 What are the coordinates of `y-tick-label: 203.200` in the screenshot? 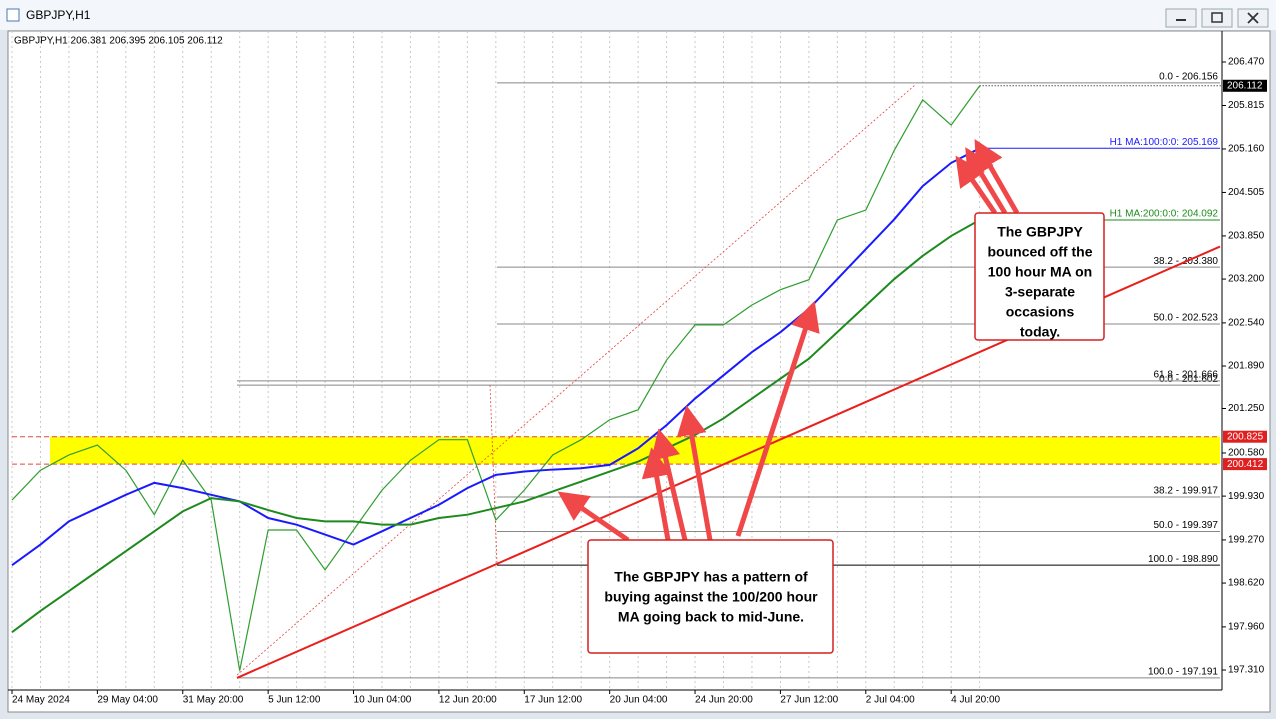 It's located at (1246, 279).